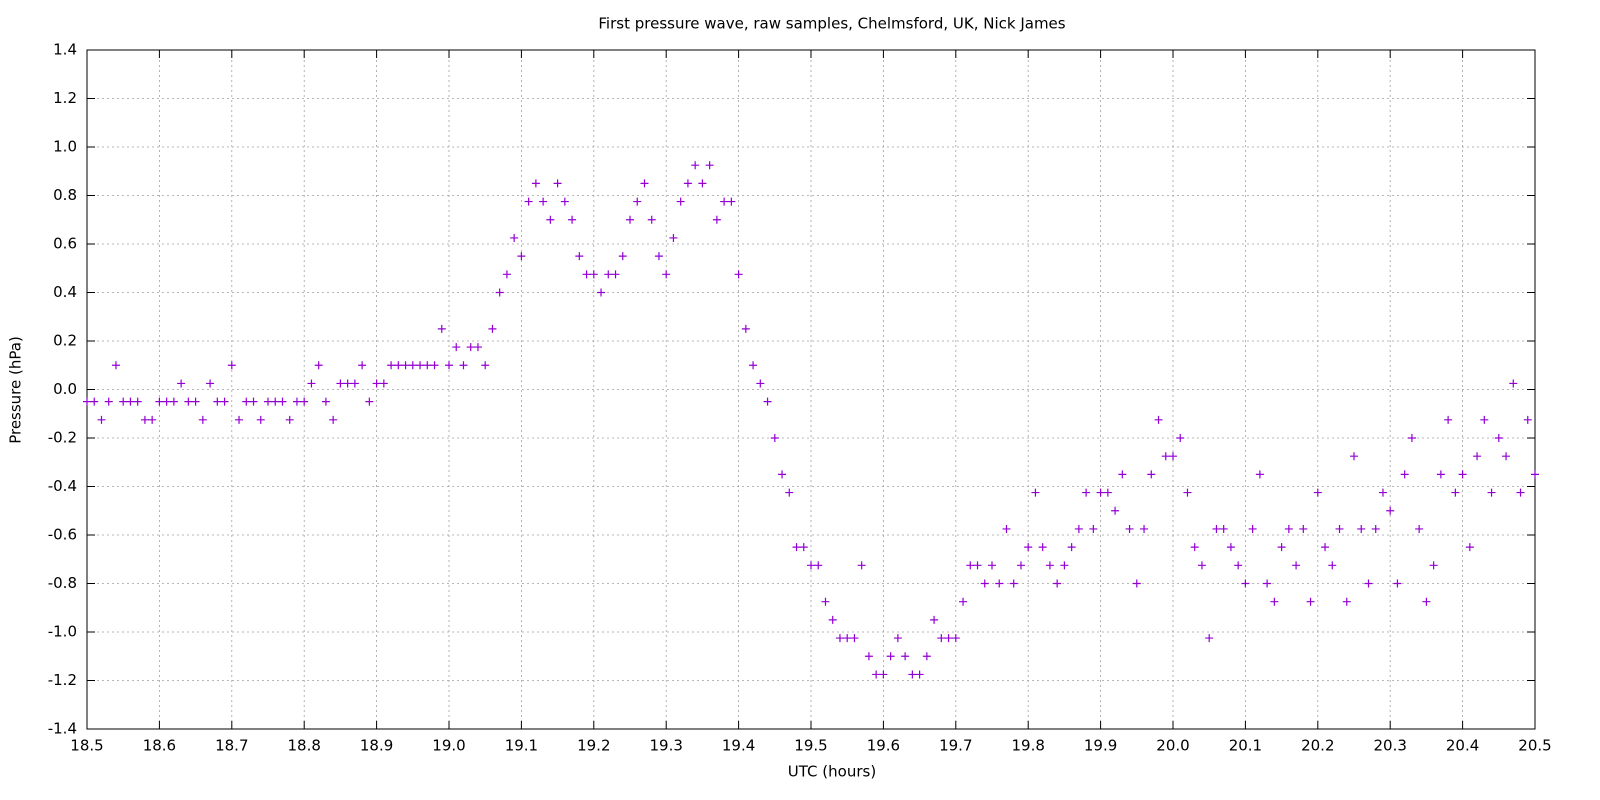 The width and height of the screenshot is (1600, 800). I want to click on x-tick-label: 18.8, so click(303, 746).